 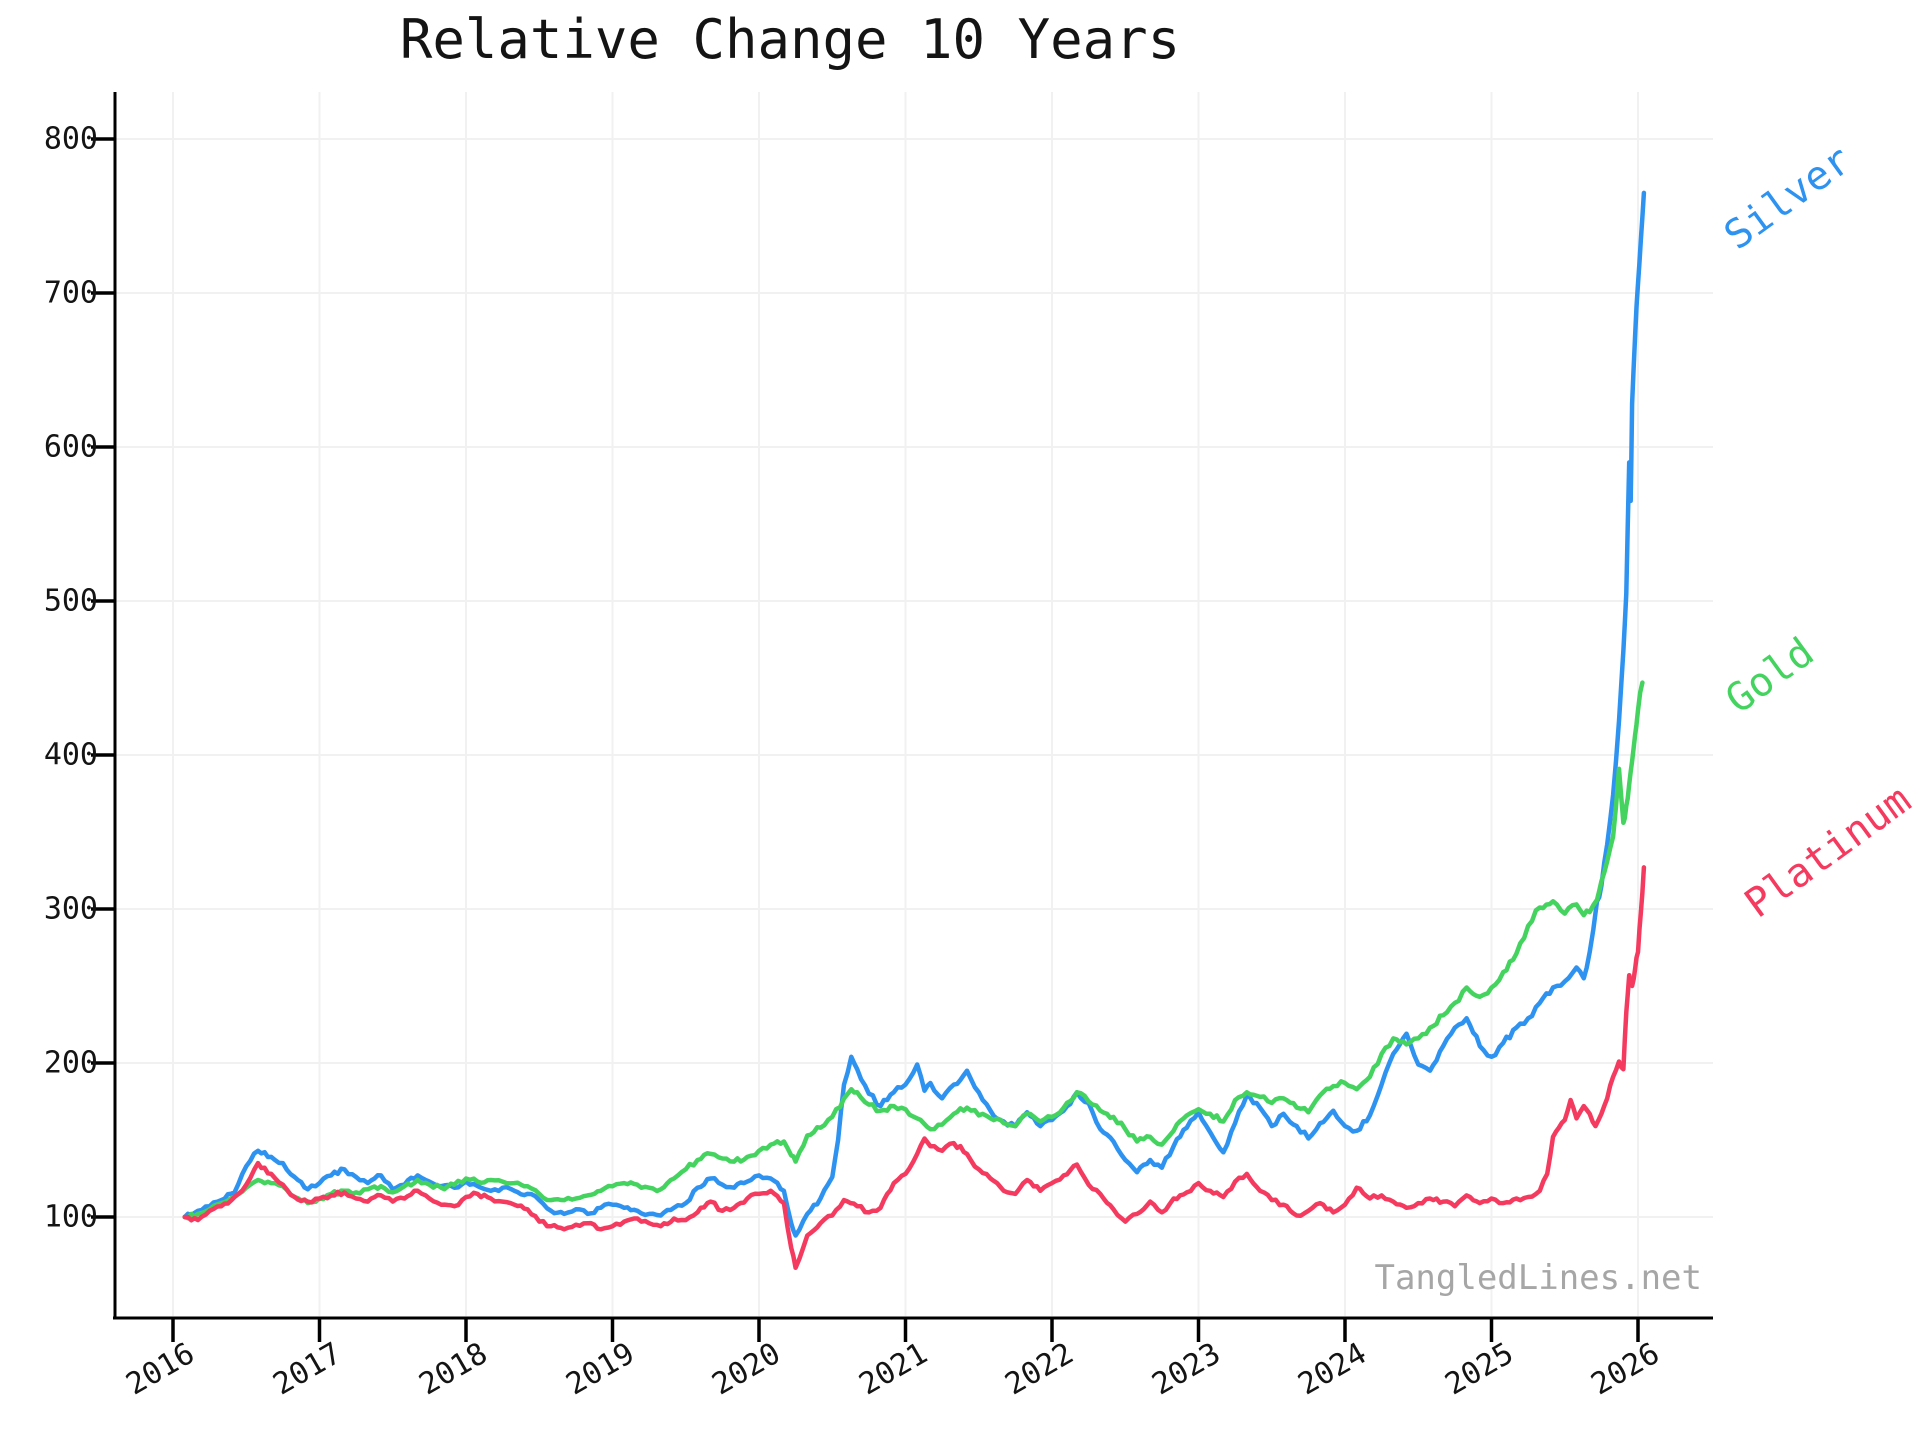 What do you see at coordinates (790, 39) in the screenshot?
I see `chart-title: Relative Change 10 Years` at bounding box center [790, 39].